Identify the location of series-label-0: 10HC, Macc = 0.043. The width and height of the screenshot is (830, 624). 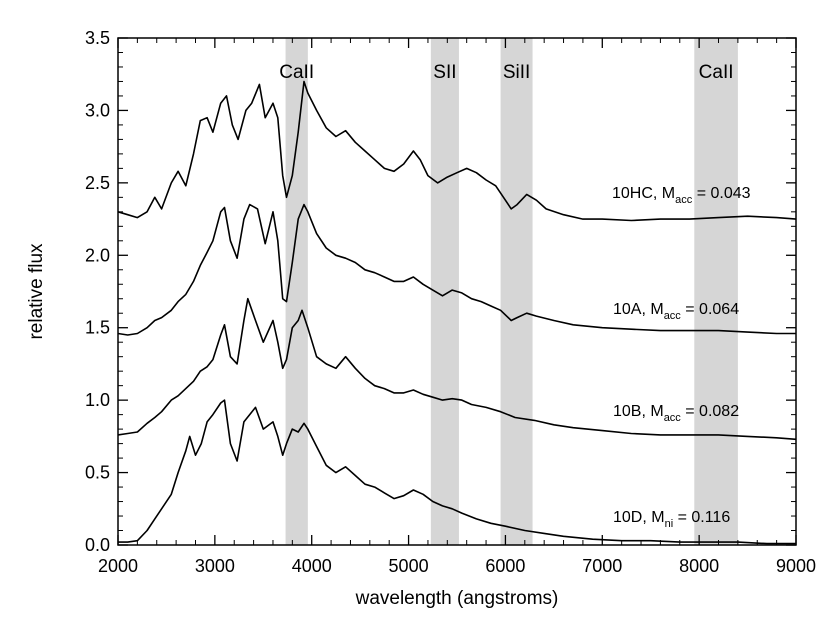
(681, 195).